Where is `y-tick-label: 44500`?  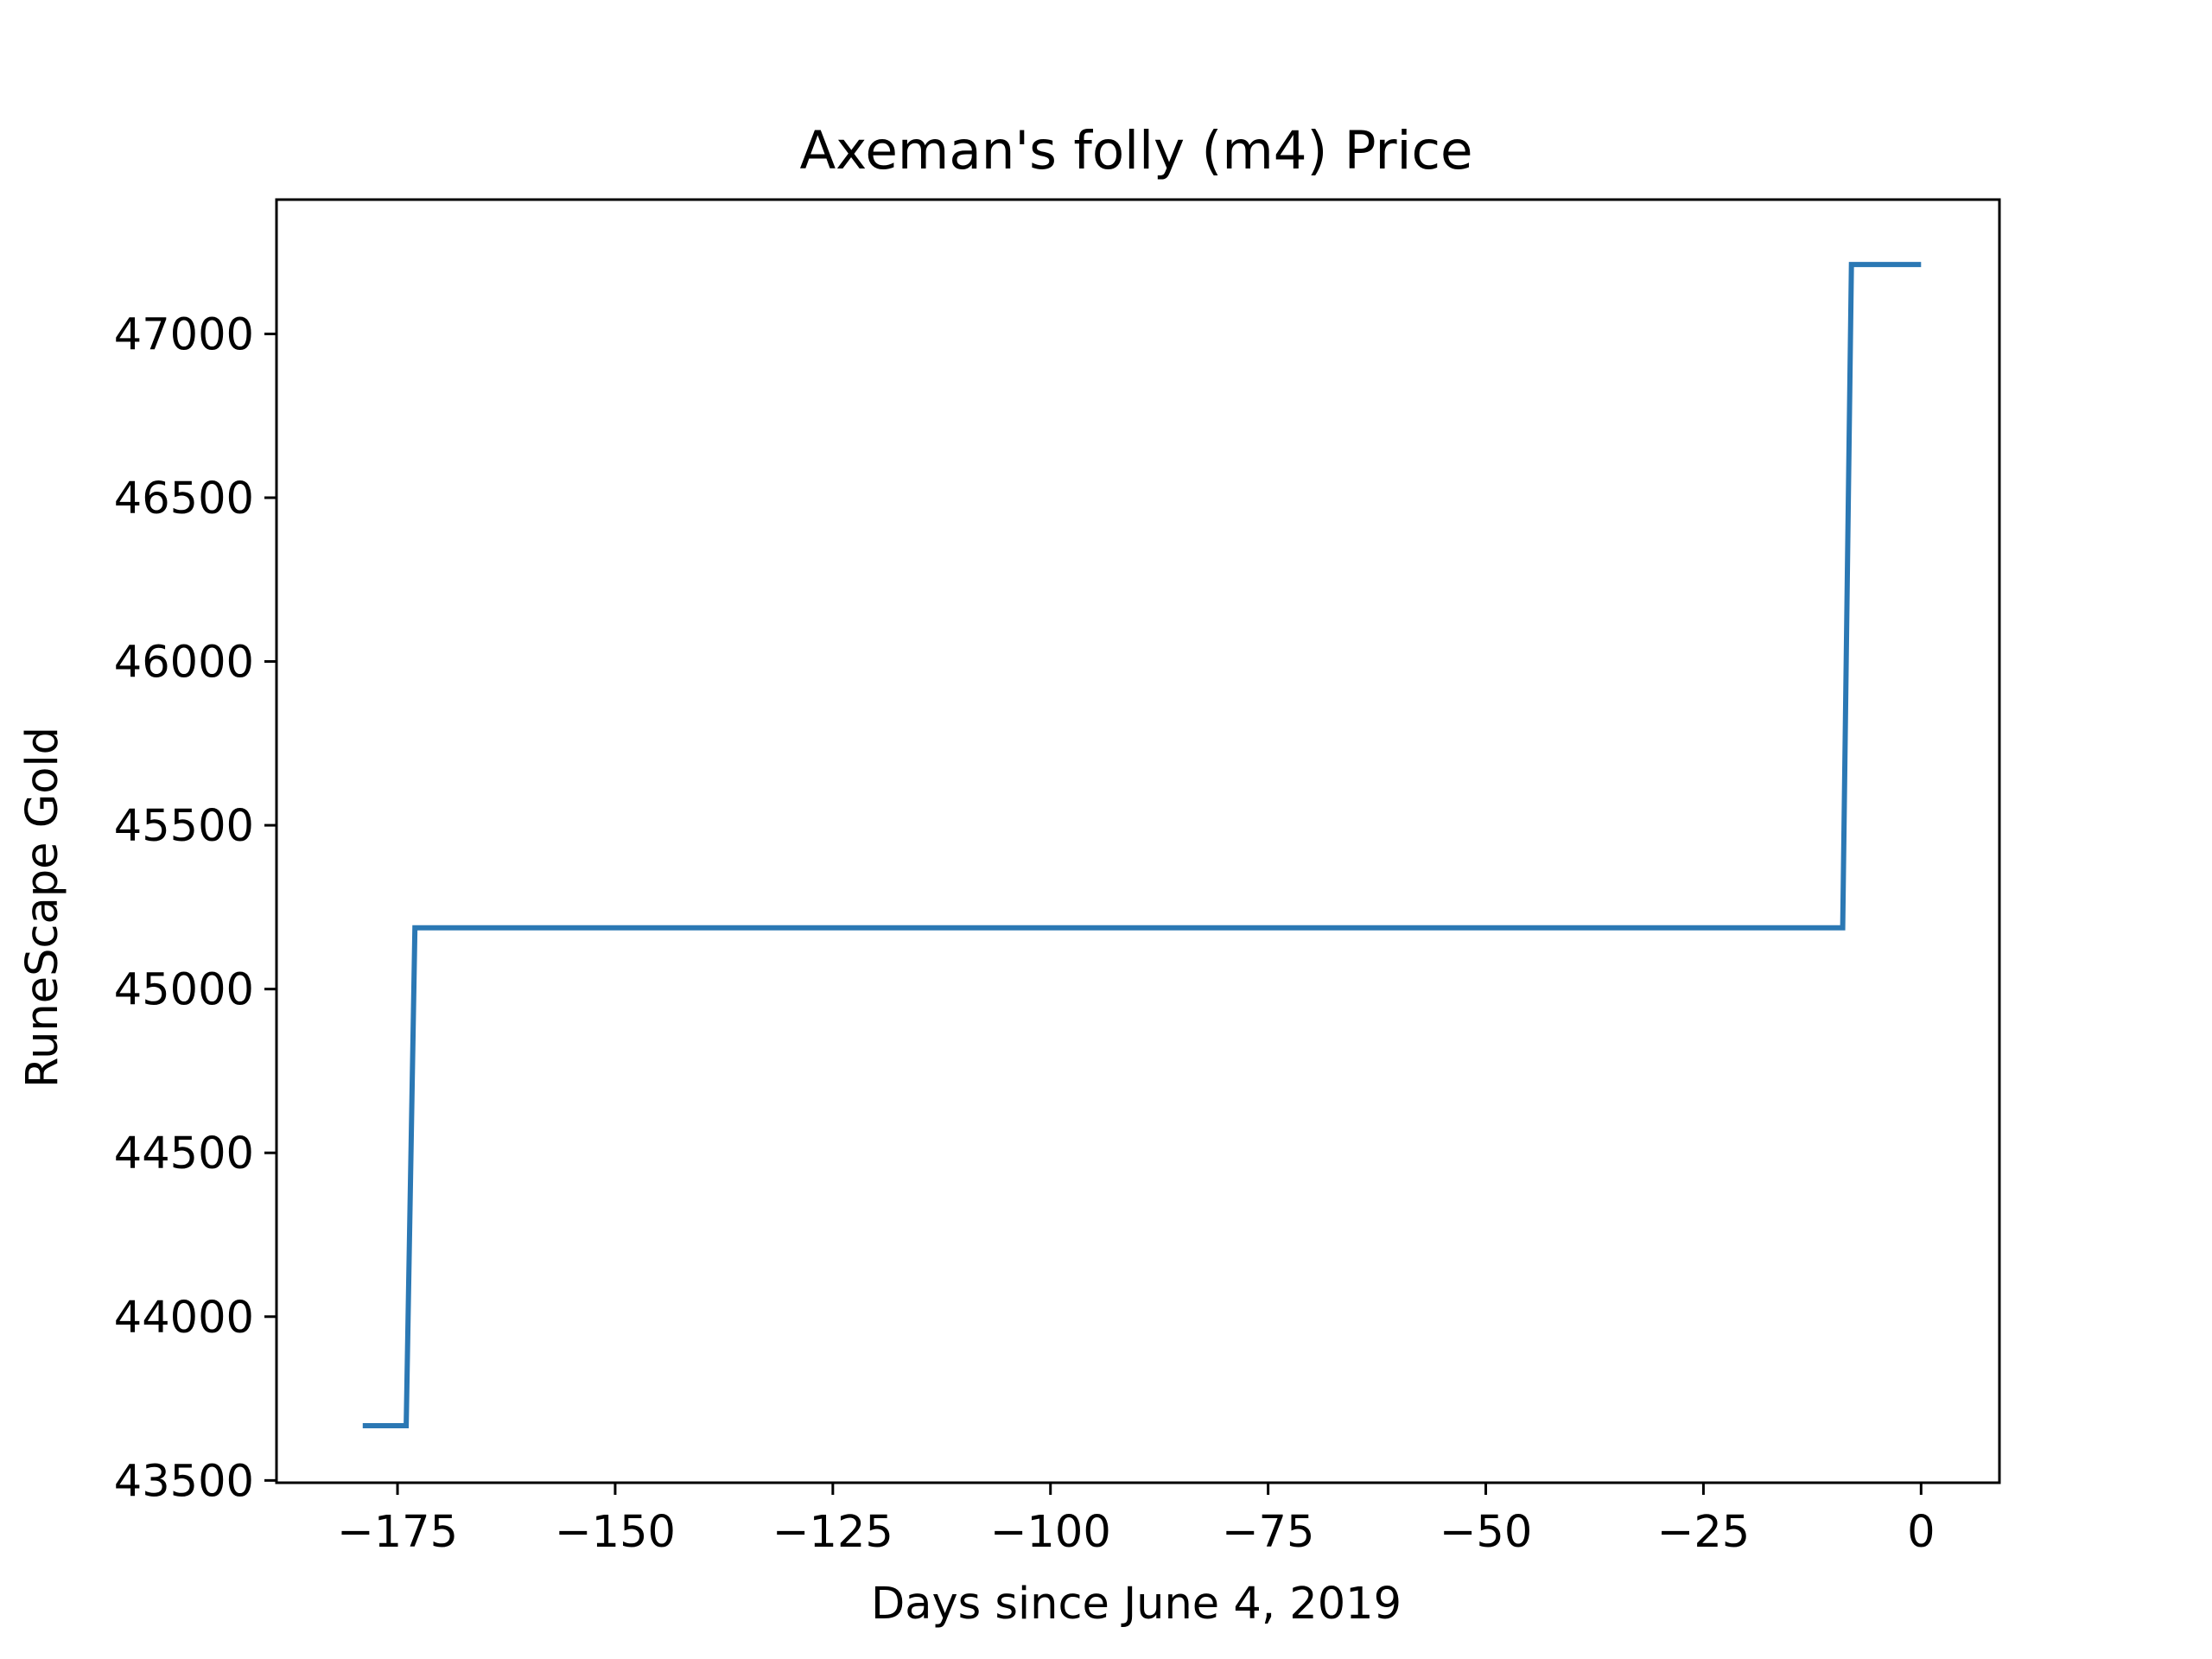
y-tick-label: 44500 is located at coordinates (184, 1153).